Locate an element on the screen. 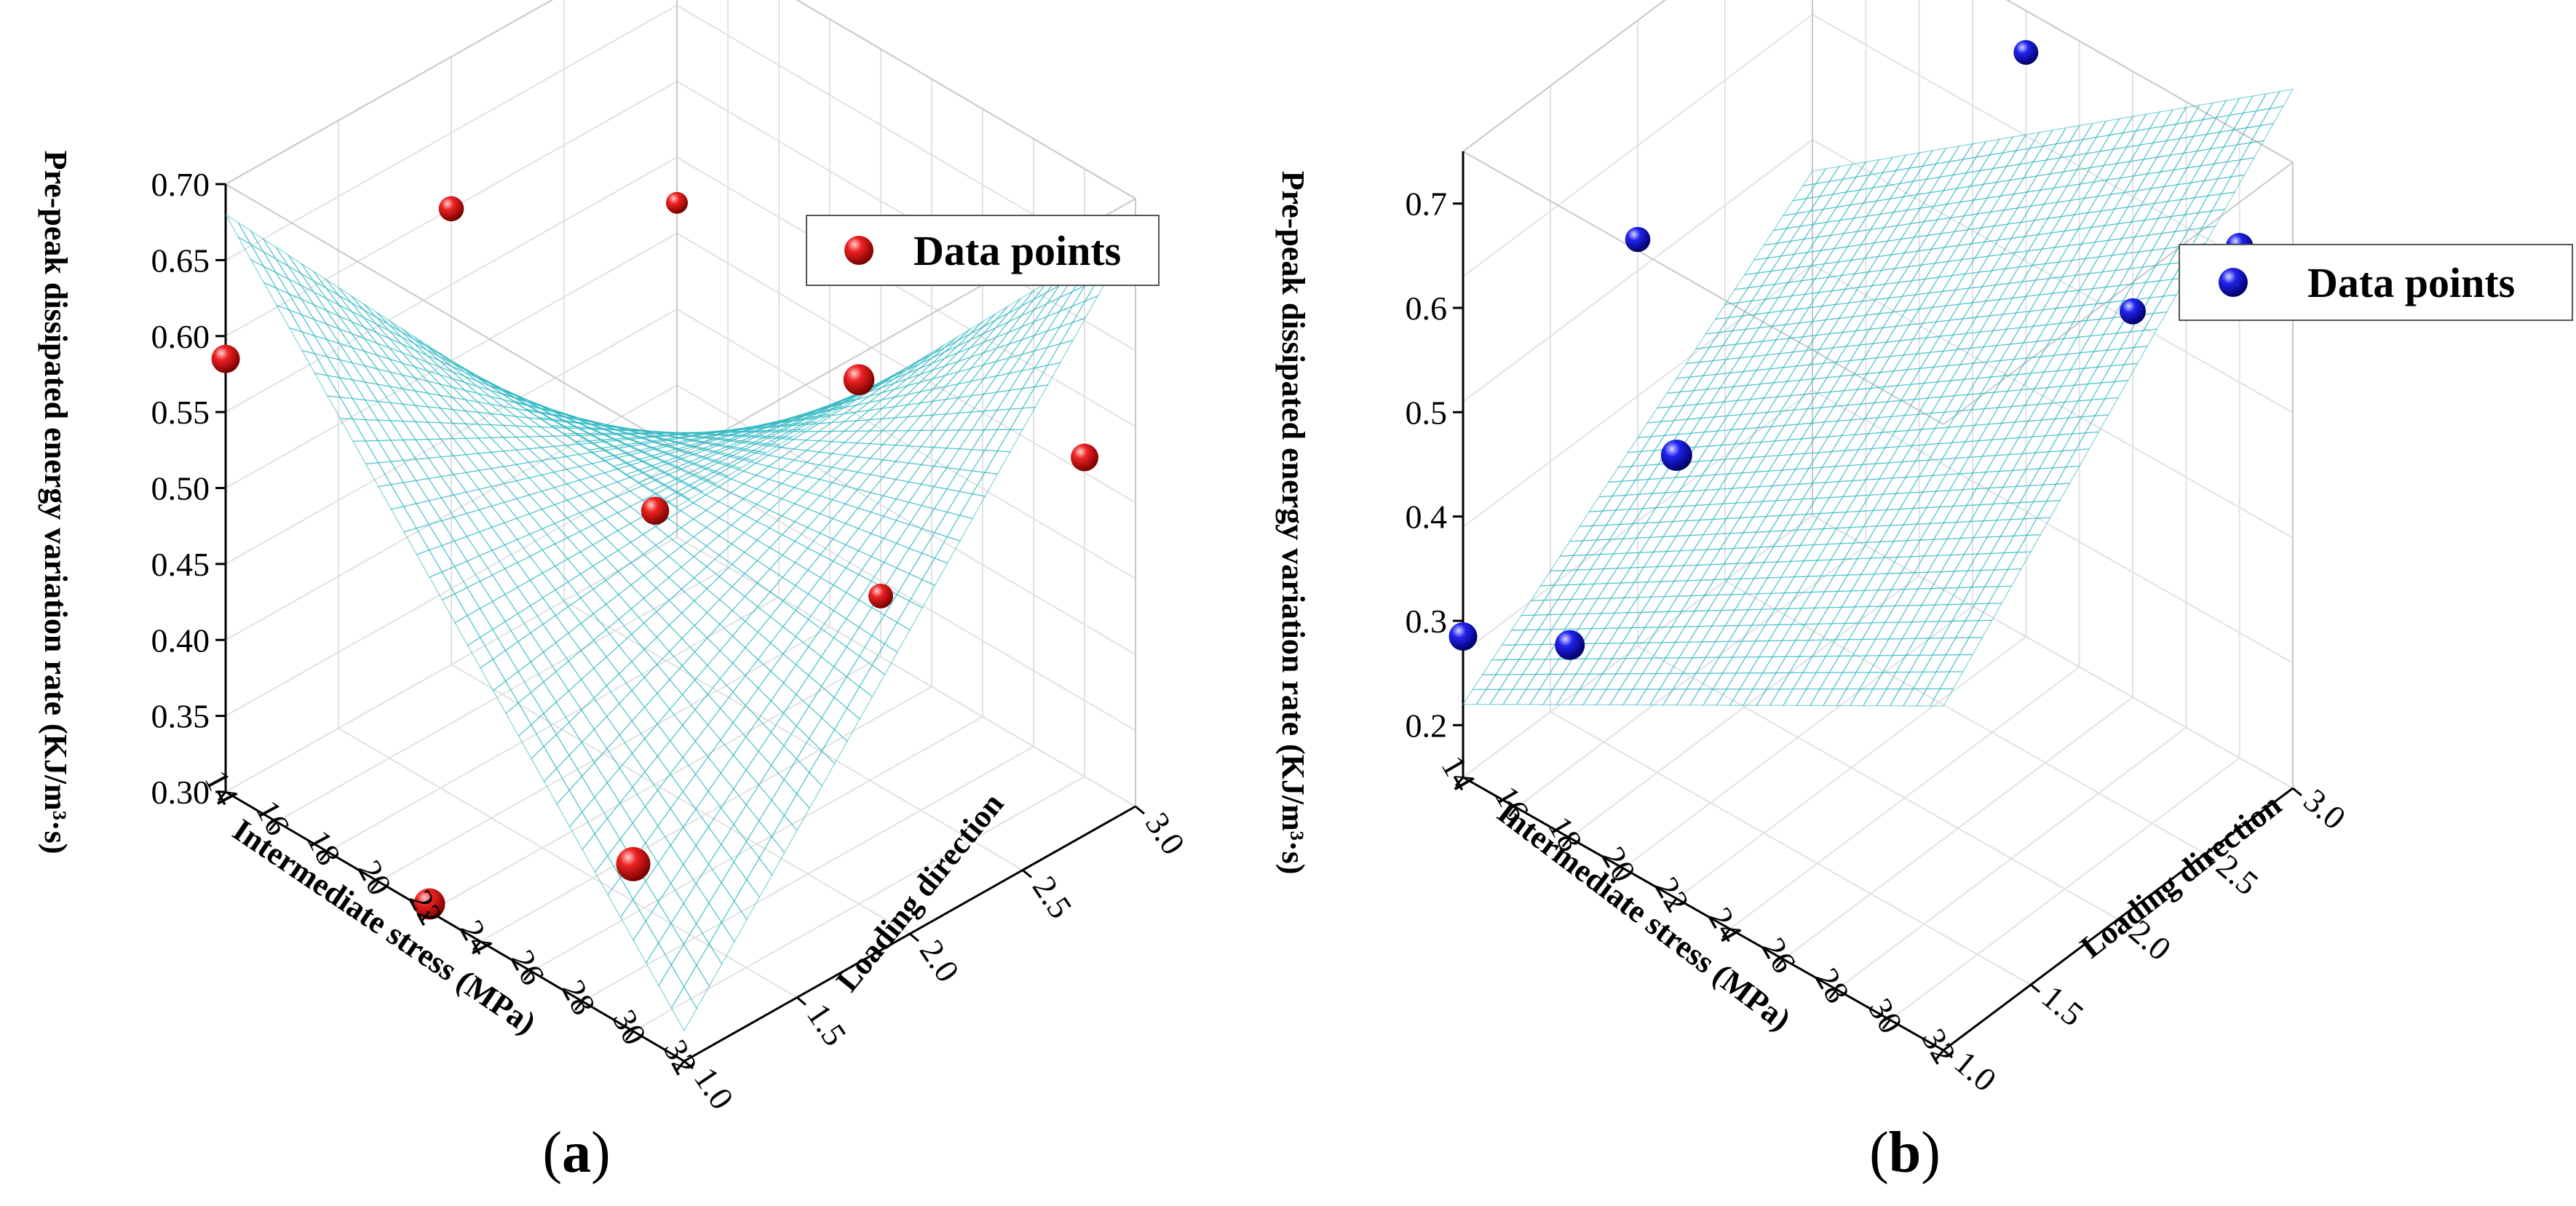  panel-b-z-tick-label: 0.4 is located at coordinates (1427, 517).